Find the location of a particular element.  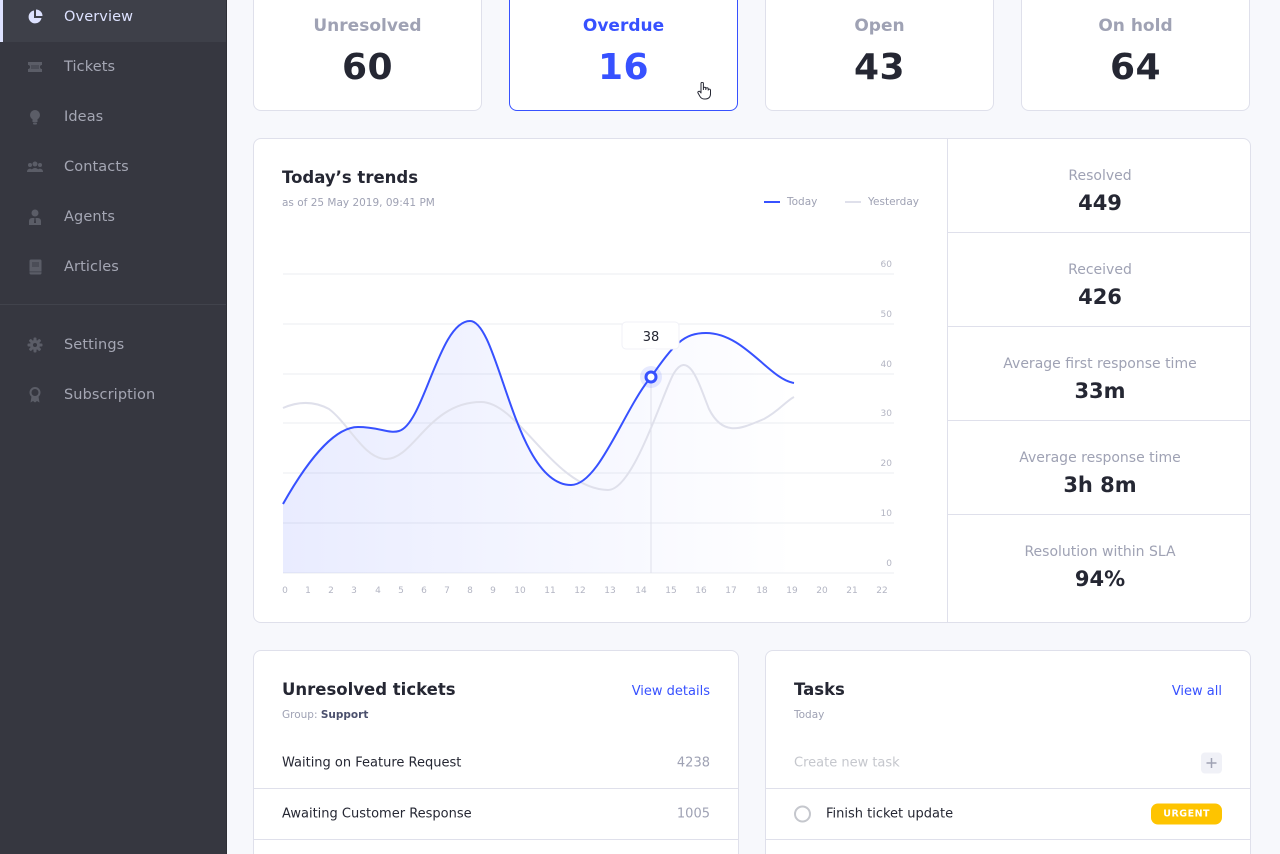

stat-sla: Resolution within SLA 94% is located at coordinates (1099, 568).